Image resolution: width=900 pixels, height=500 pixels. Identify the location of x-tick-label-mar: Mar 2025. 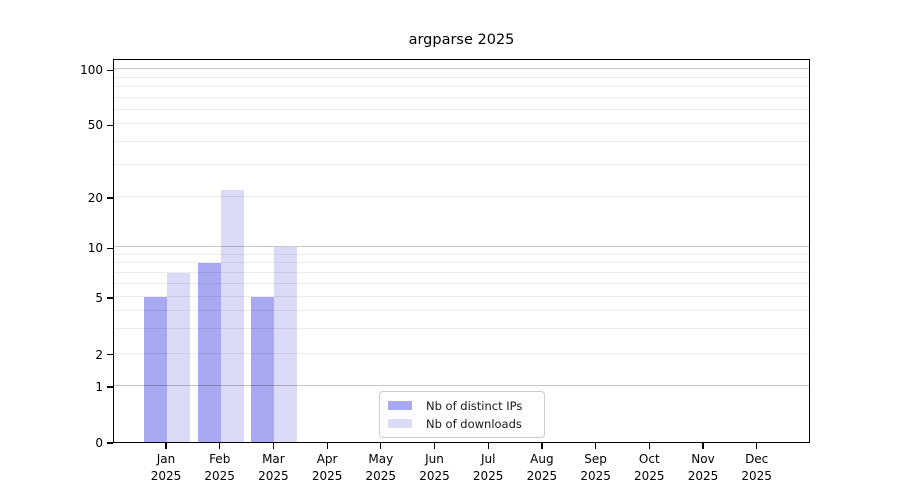
(273, 467).